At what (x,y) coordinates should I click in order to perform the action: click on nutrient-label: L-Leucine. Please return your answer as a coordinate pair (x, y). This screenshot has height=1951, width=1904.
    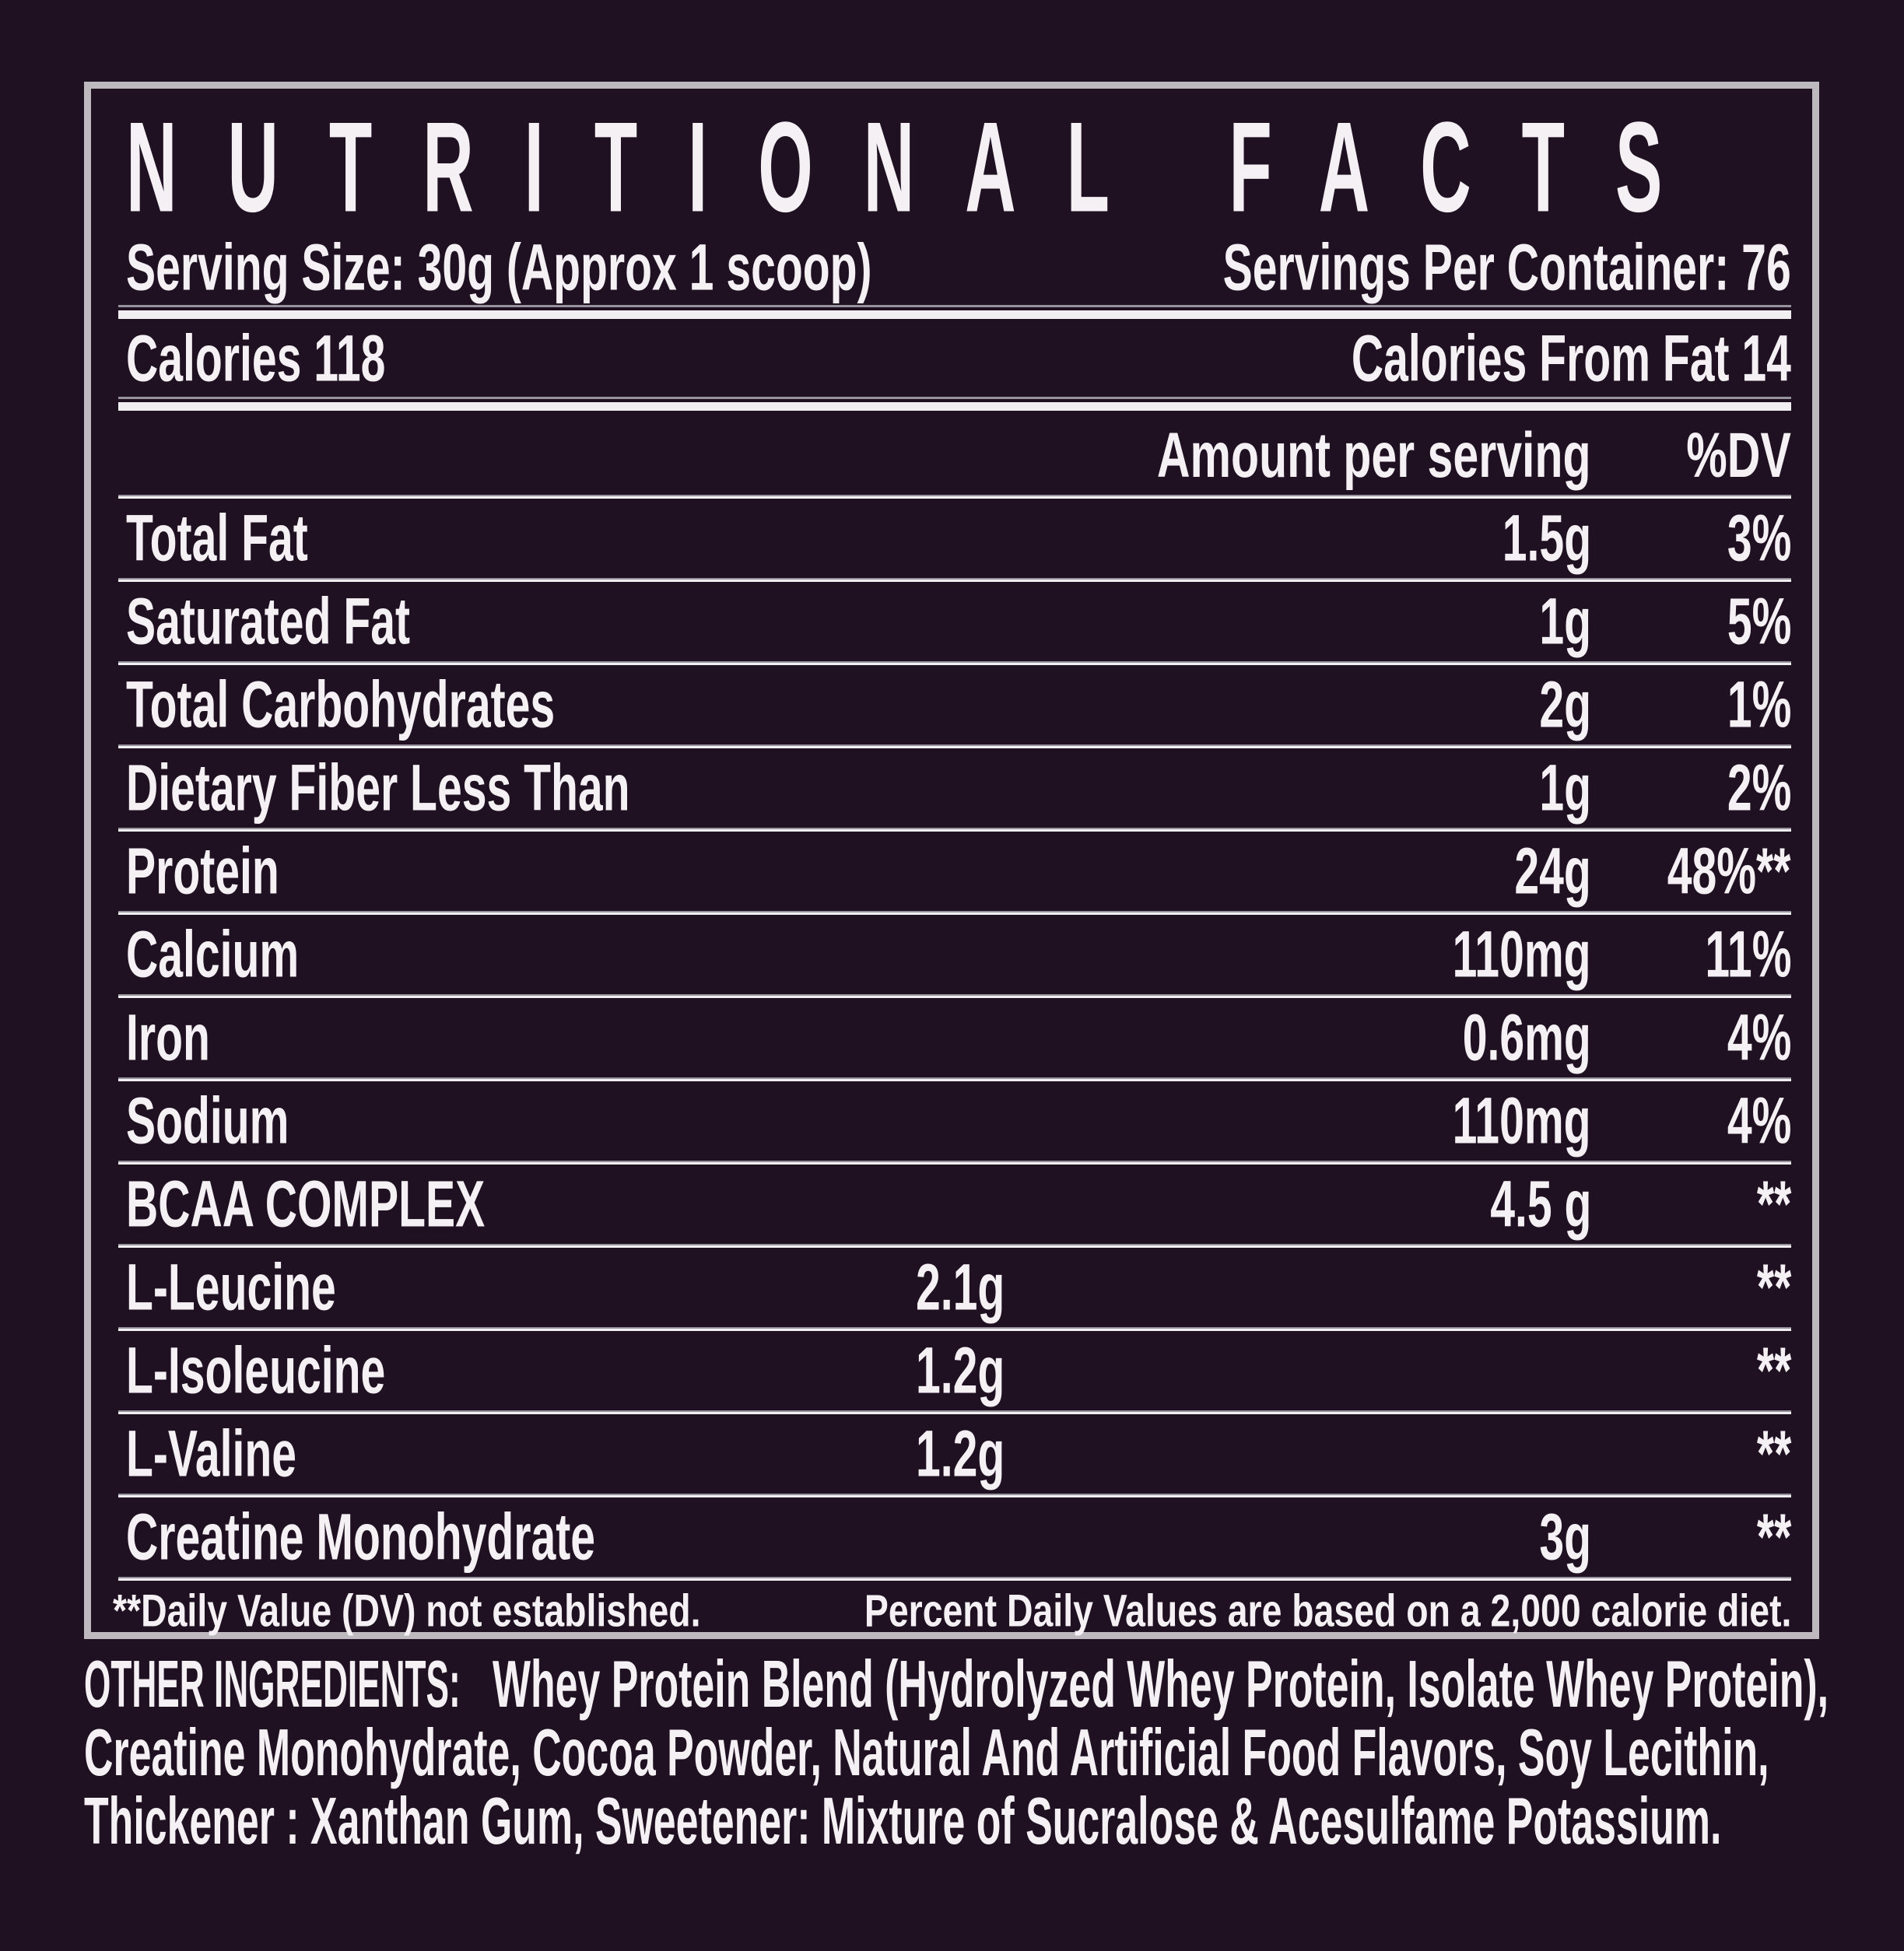
    Looking at the image, I should click on (231, 1287).